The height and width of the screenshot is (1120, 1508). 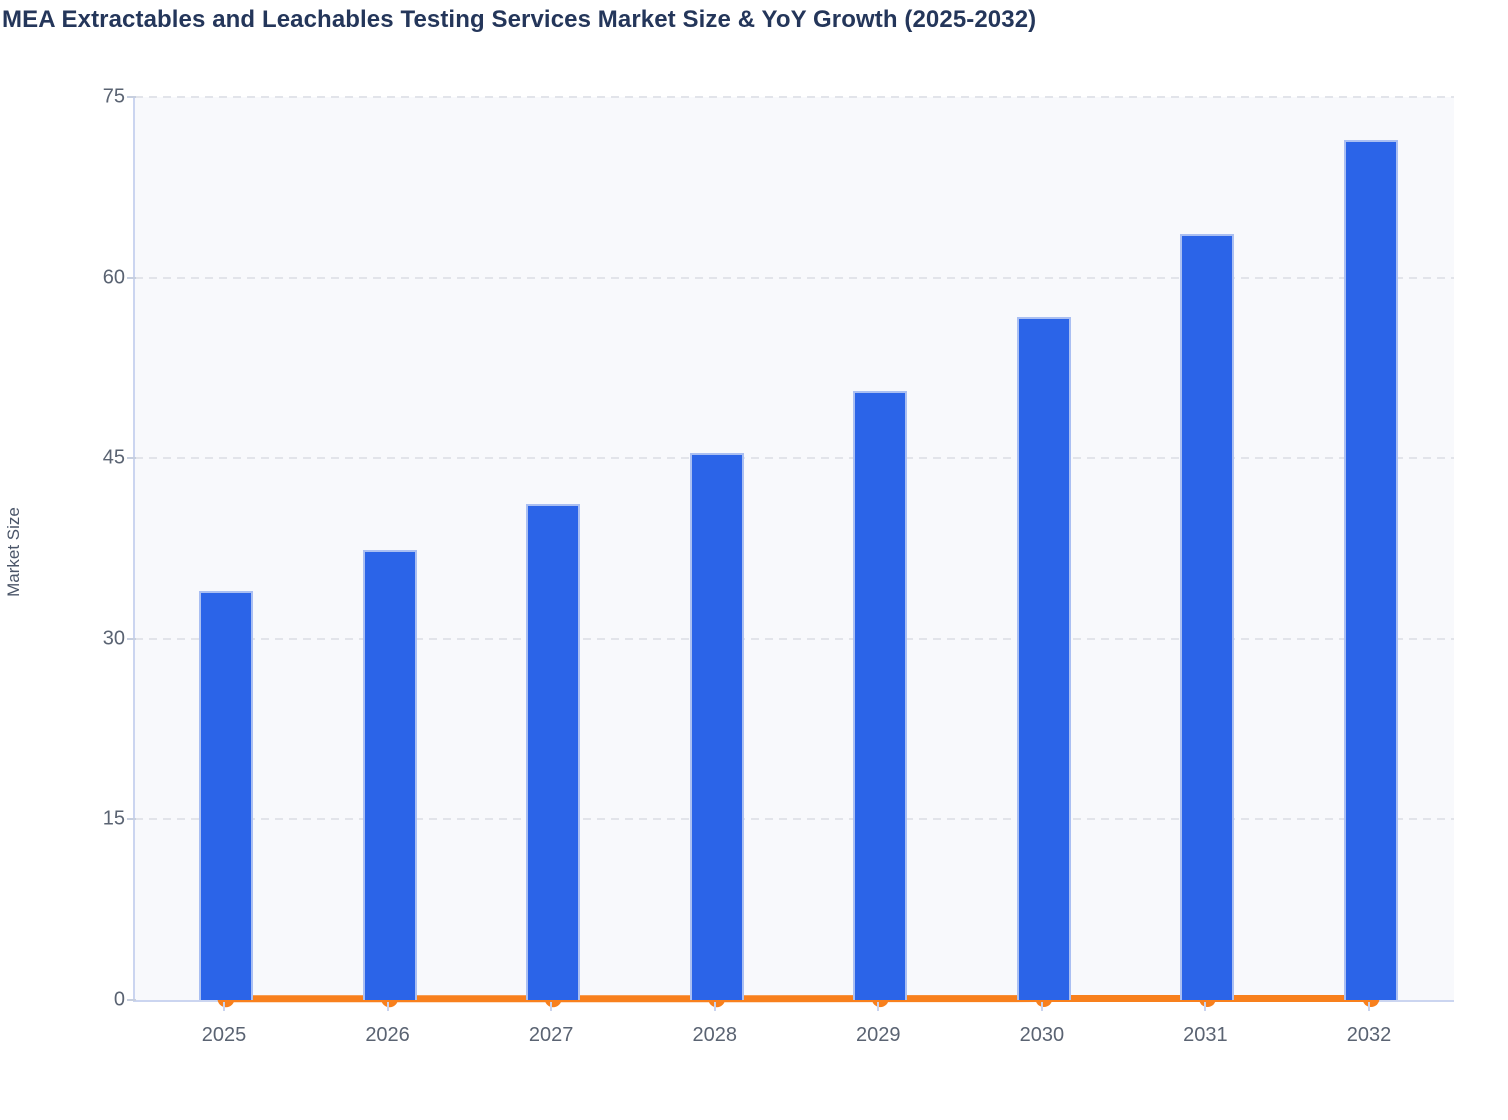 I want to click on x-tick-mark-2029, so click(x=878, y=1006).